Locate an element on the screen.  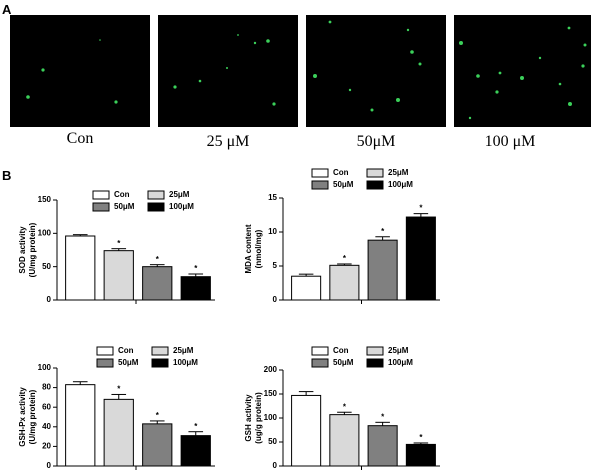
y-tick-label: 5 is located at coordinates (275, 265).